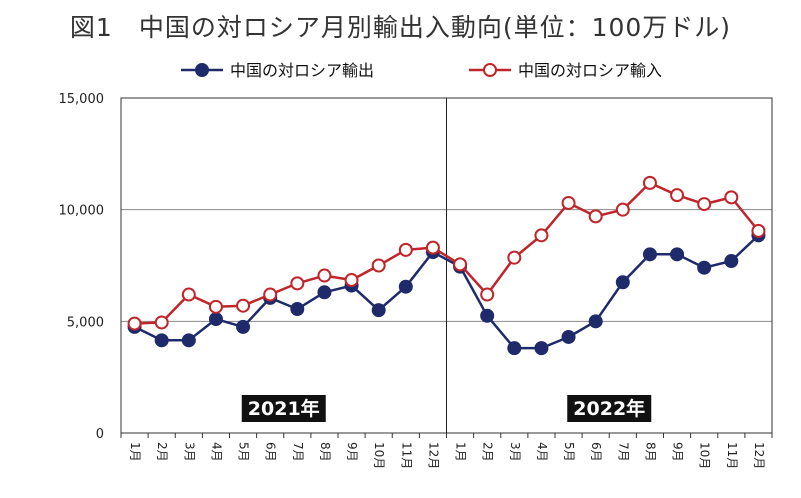 This screenshot has height=498, width=801. I want to click on y-tick-label: 10,000, so click(82, 211).